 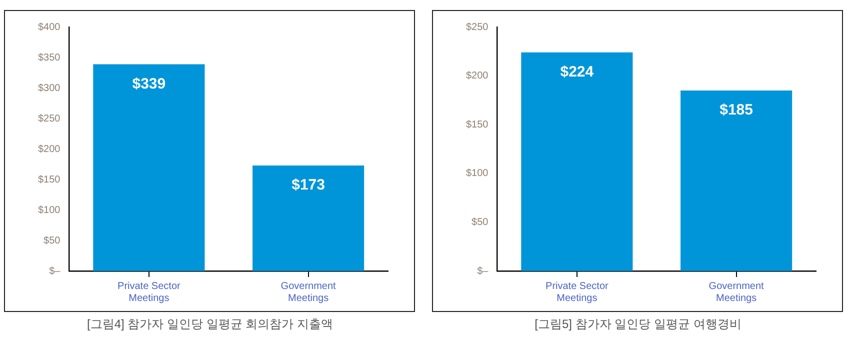 What do you see at coordinates (49, 27) in the screenshot?
I see `y-tick-label: $400` at bounding box center [49, 27].